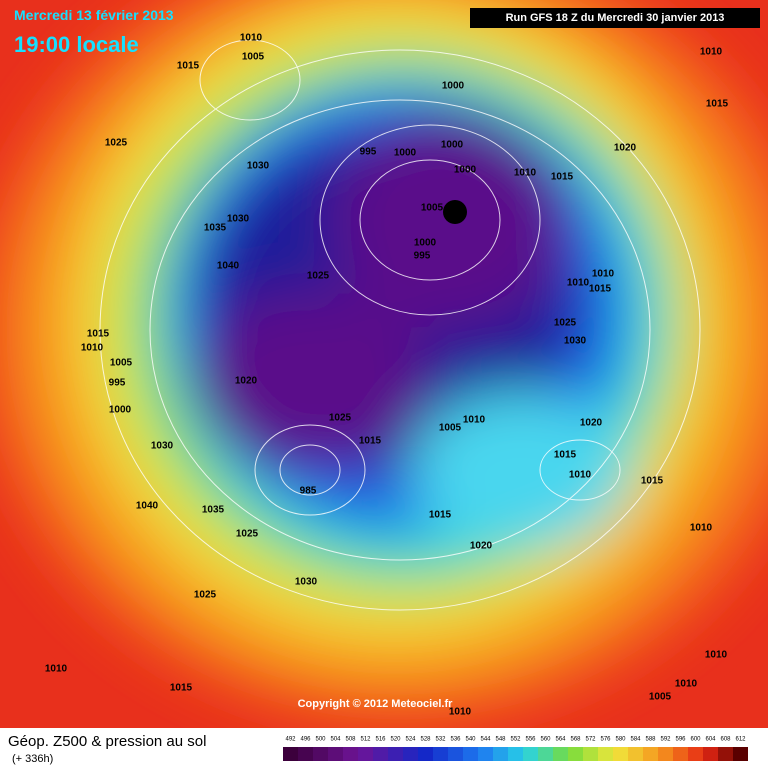  I want to click on scale-label: 508, so click(350, 740).